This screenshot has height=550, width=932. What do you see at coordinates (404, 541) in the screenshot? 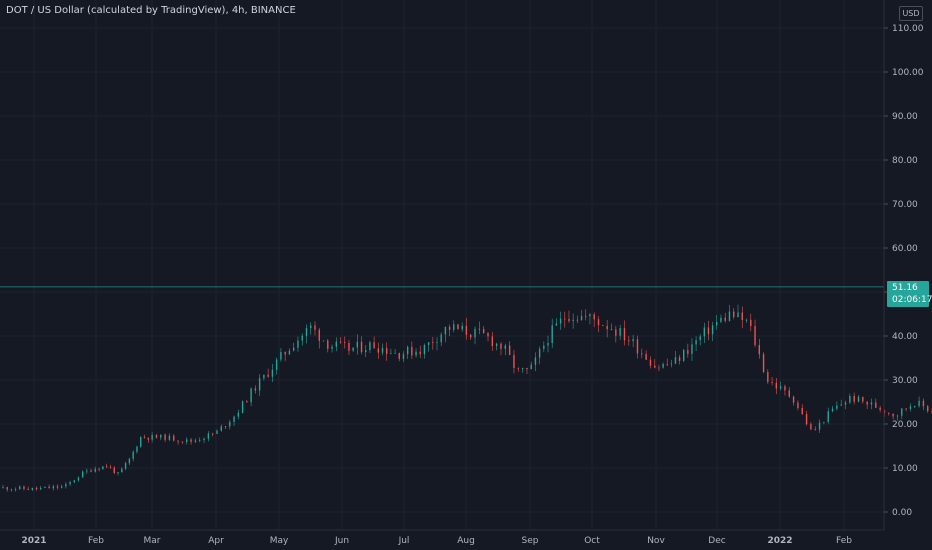
I see `time-tick-label: Jul` at bounding box center [404, 541].